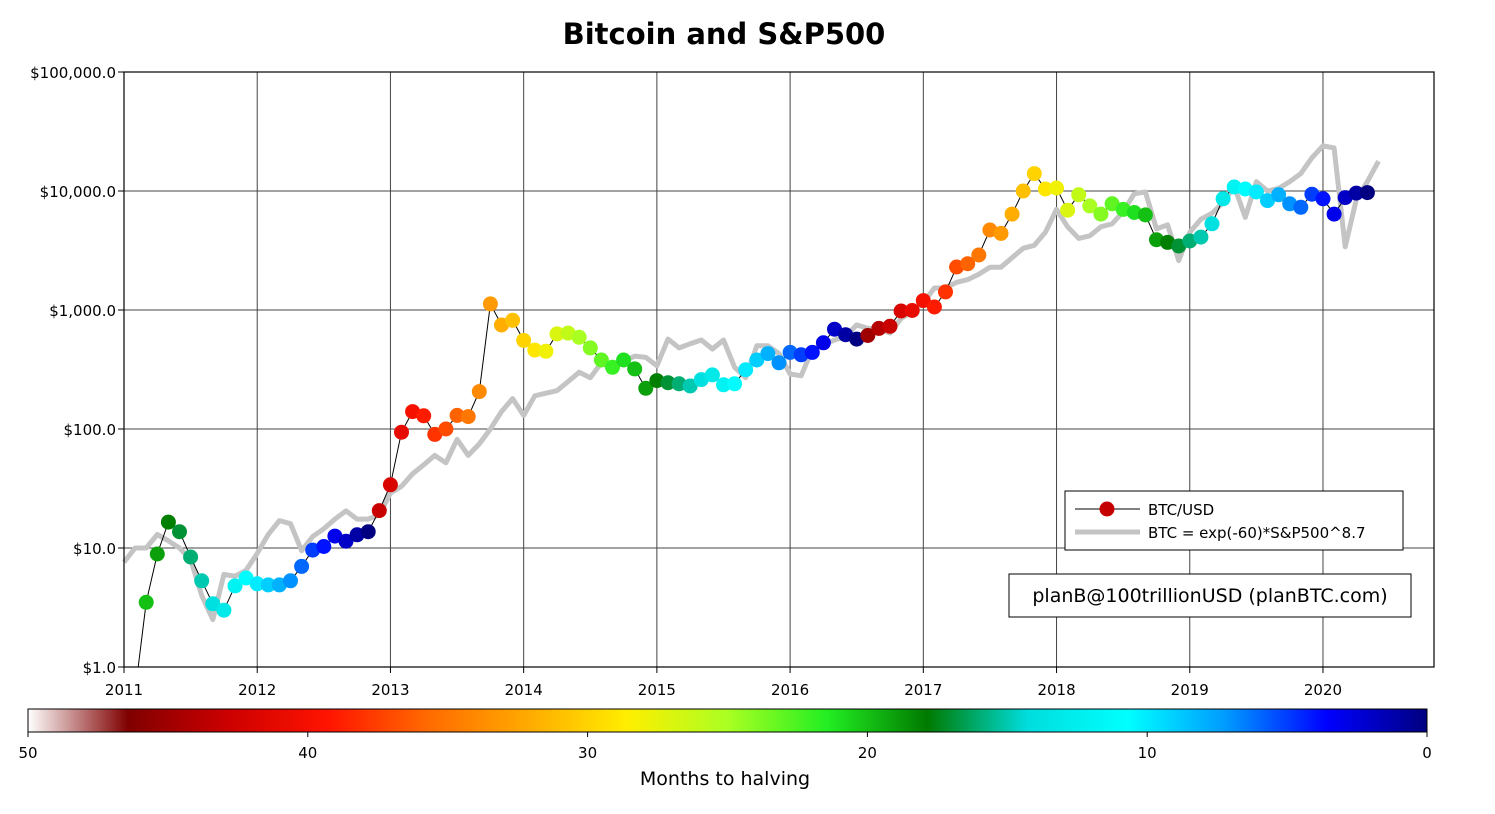  Describe the element at coordinates (99, 668) in the screenshot. I see `y-tick-label: $1.0` at that location.